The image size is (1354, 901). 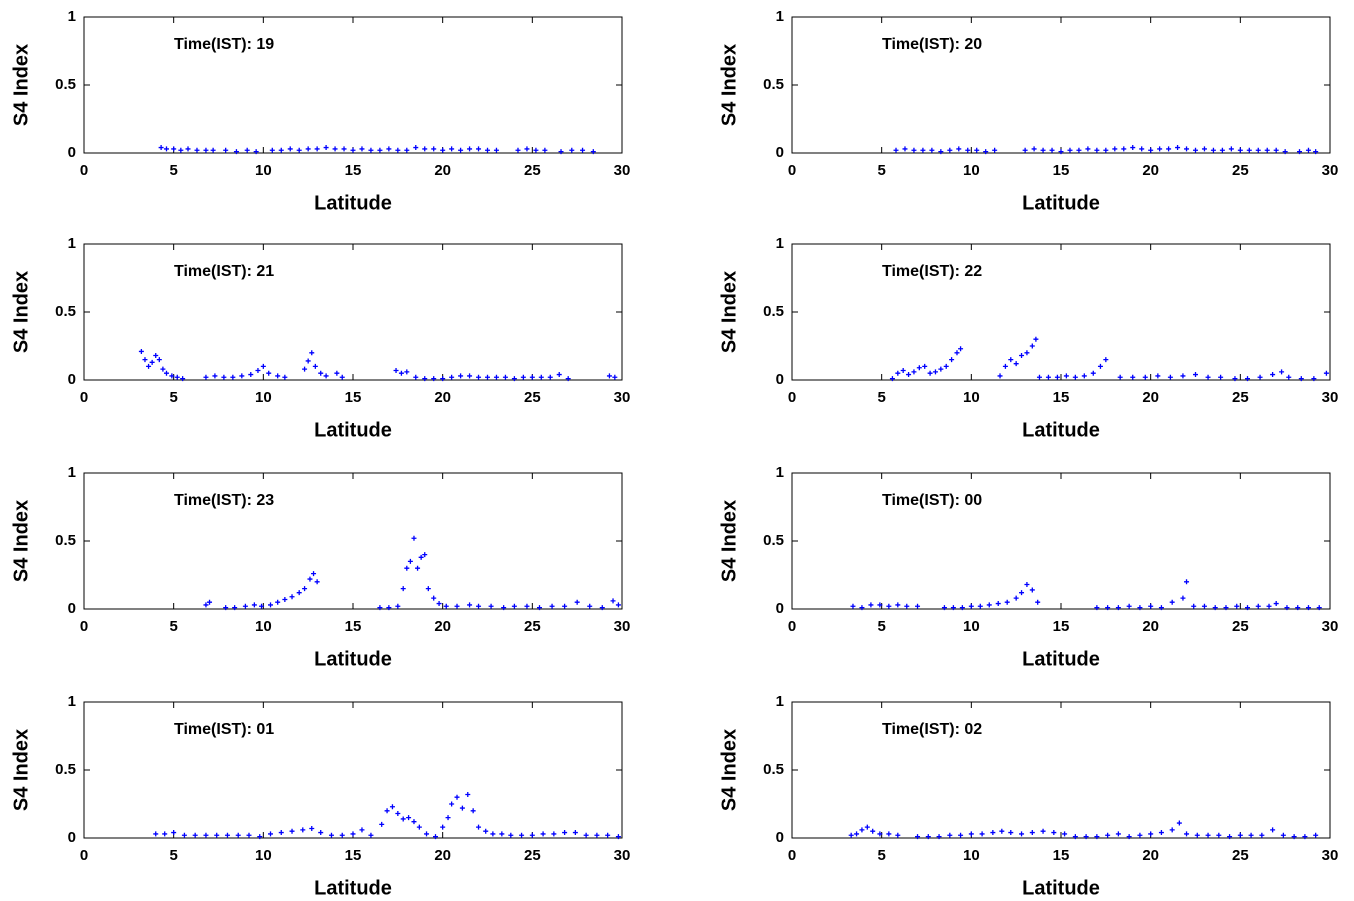 I want to click on x-tick-label: 0, so click(x=84, y=170).